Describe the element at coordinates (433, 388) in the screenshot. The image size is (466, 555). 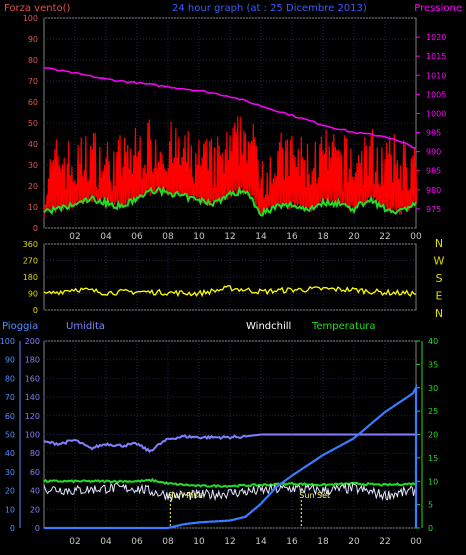
I see `temperature-tick-label: 30` at that location.